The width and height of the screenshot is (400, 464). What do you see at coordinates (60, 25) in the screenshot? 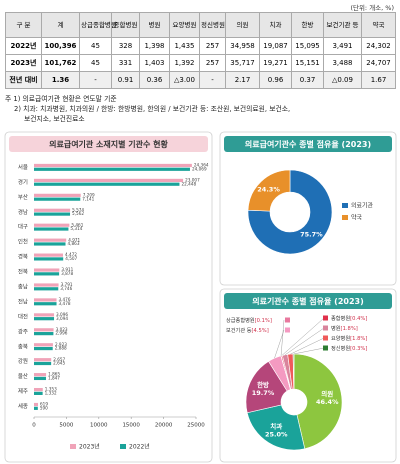
I see `header-cell: 계` at bounding box center [60, 25].